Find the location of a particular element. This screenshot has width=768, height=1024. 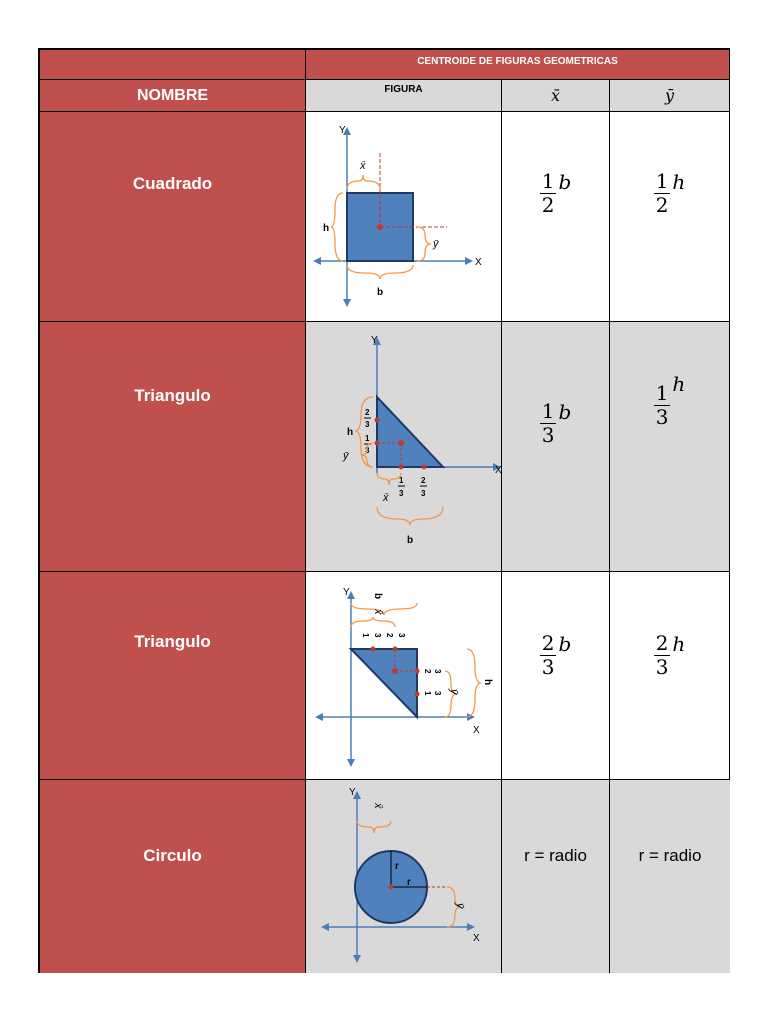

figure-triangle-2: Y X b x̄ 1 3 2 3 2 3 1 3 ȳ h is located at coordinates (404, 676).